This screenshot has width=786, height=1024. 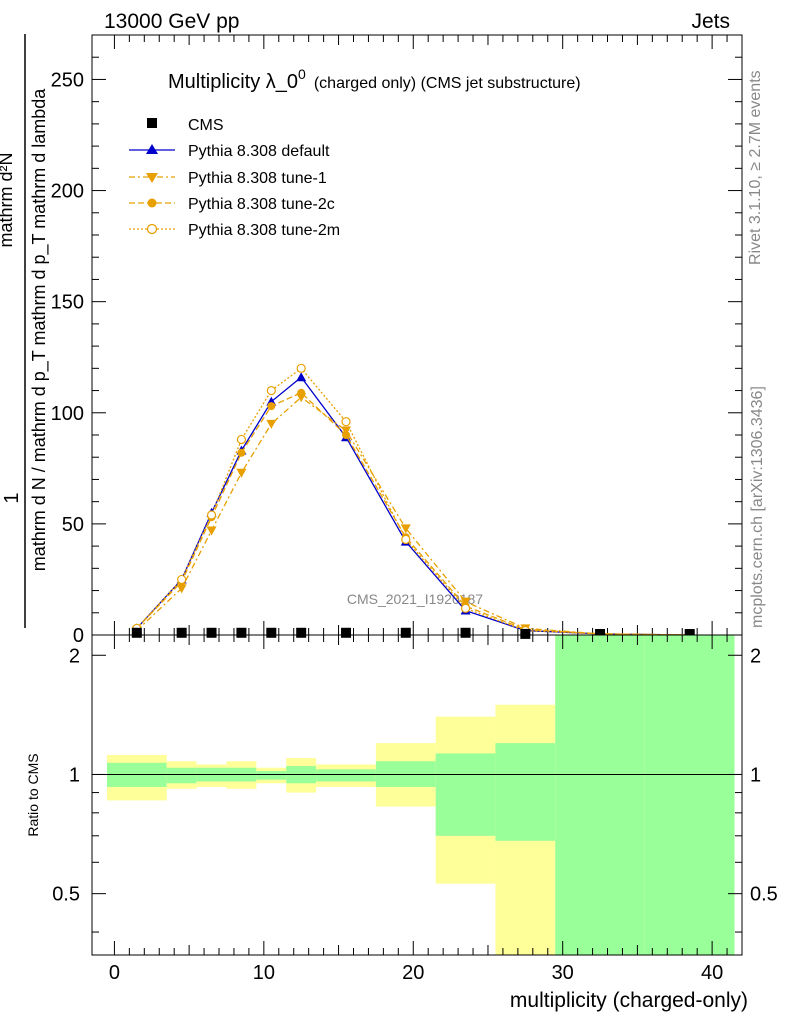 What do you see at coordinates (152, 149) in the screenshot?
I see `legend-default-marker` at bounding box center [152, 149].